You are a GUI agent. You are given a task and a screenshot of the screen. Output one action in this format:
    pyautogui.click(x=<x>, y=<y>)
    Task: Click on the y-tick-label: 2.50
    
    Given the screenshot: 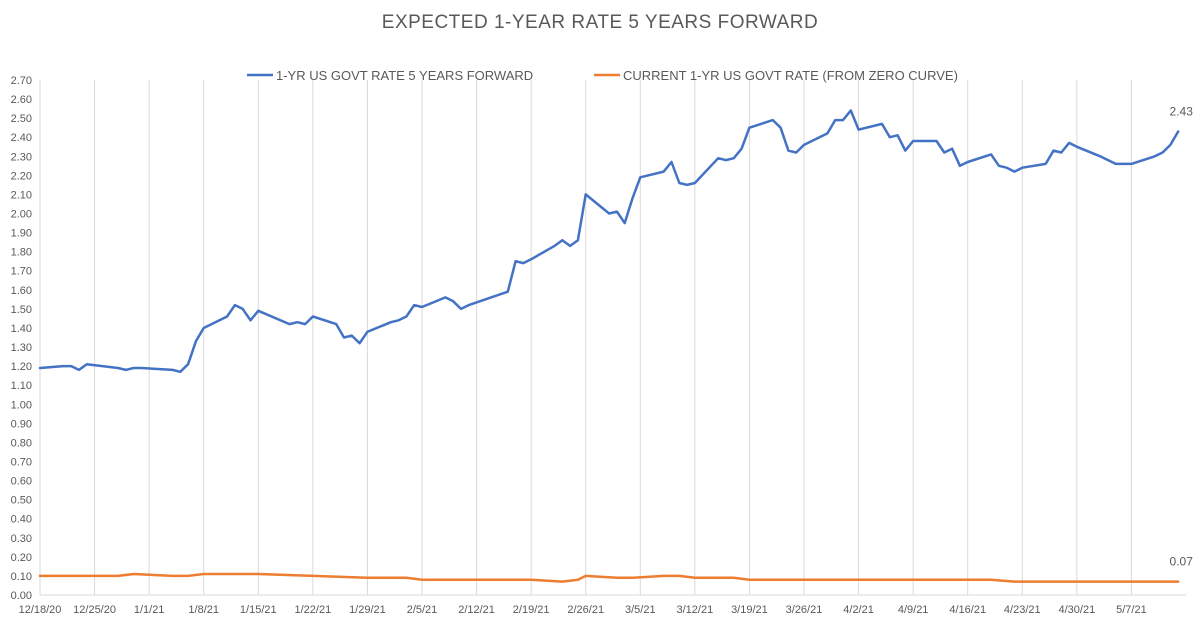 What is the action you would take?
    pyautogui.click(x=21, y=119)
    